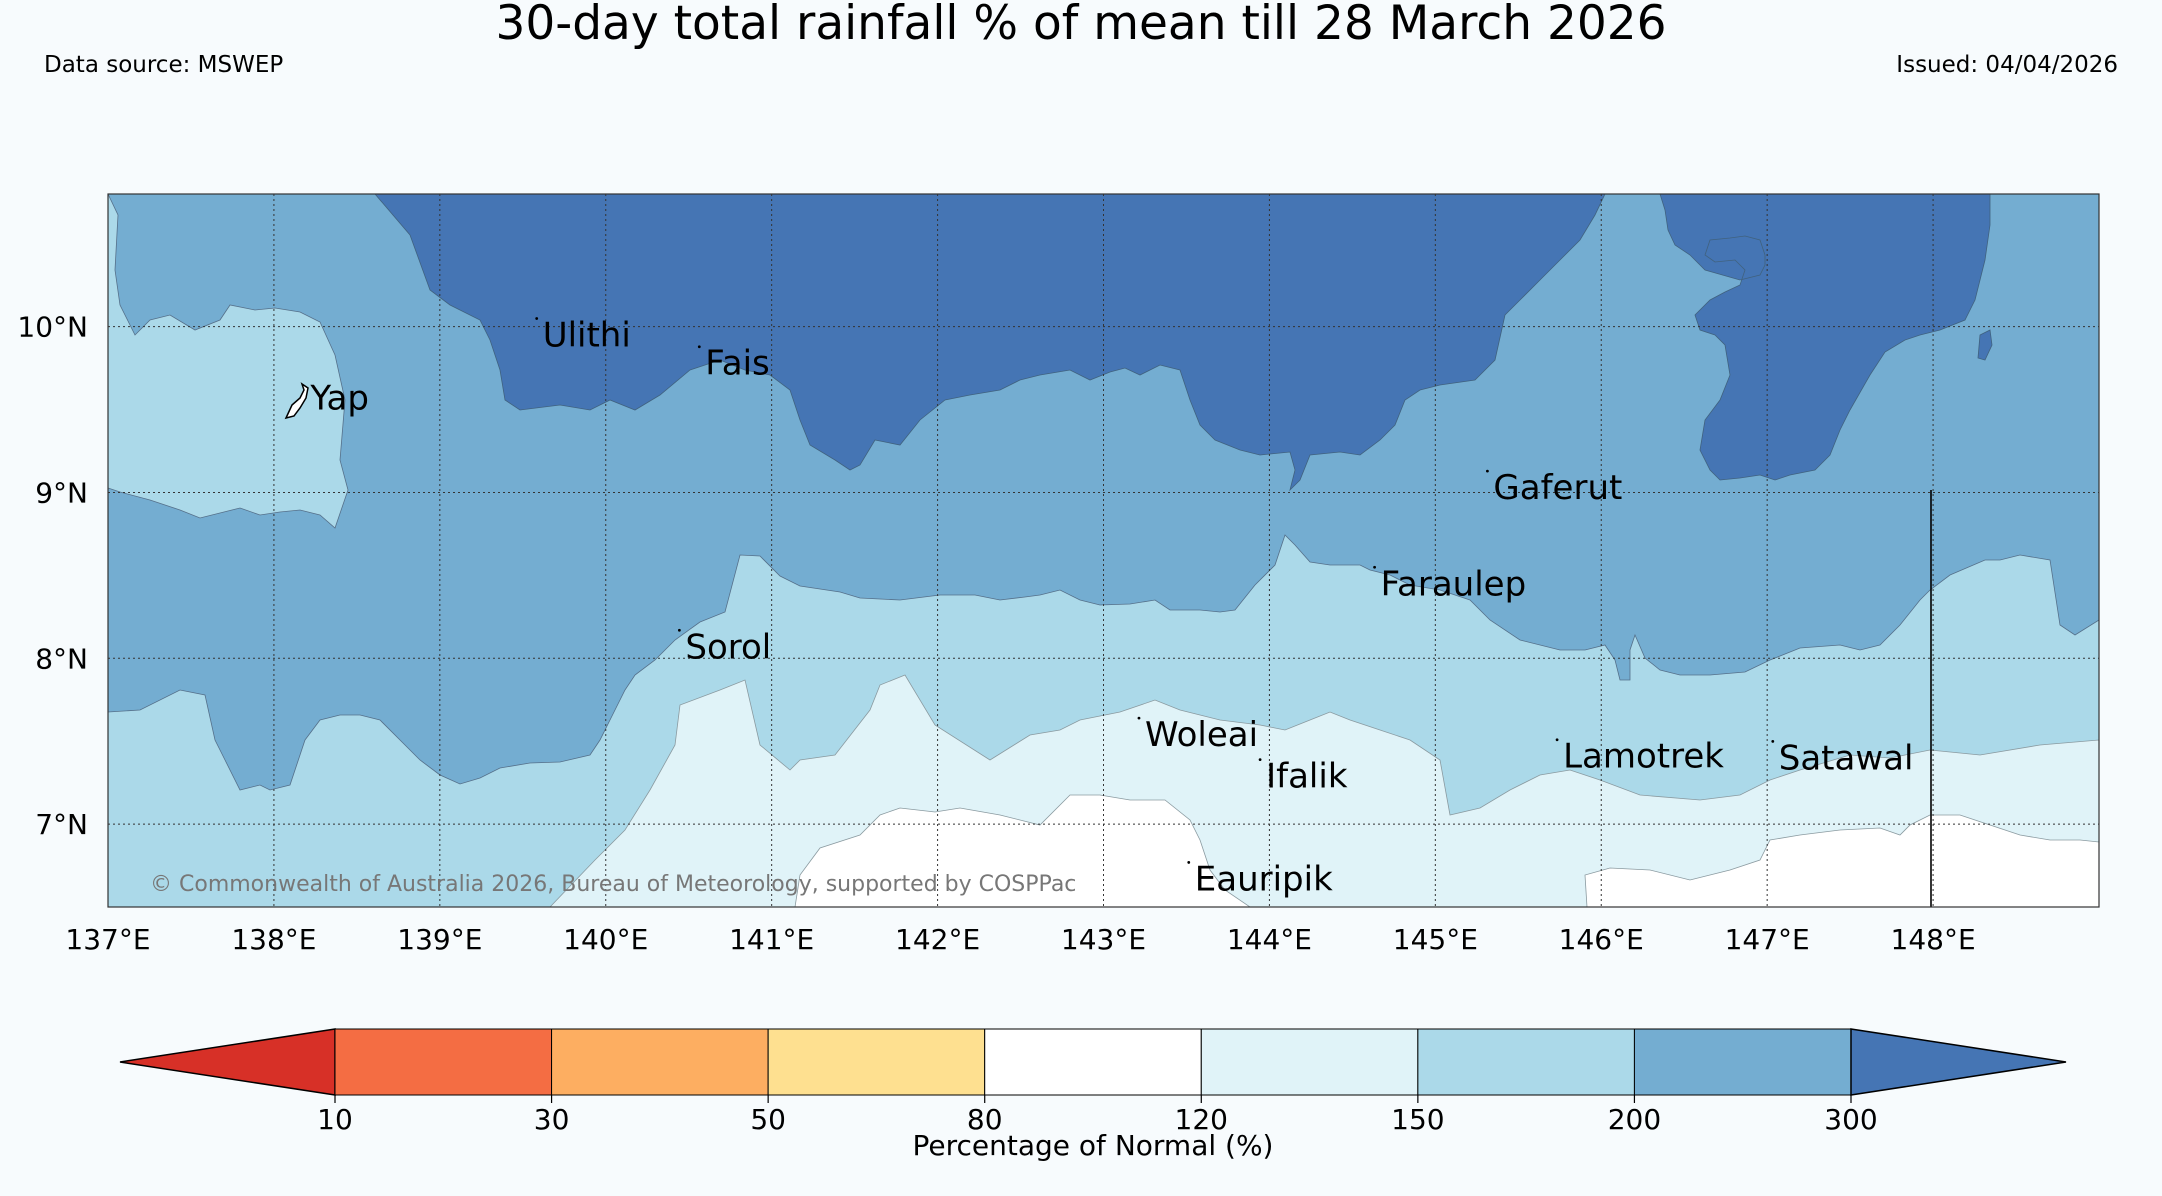  I want to click on colorbar-tick-label: 10, so click(335, 1119).